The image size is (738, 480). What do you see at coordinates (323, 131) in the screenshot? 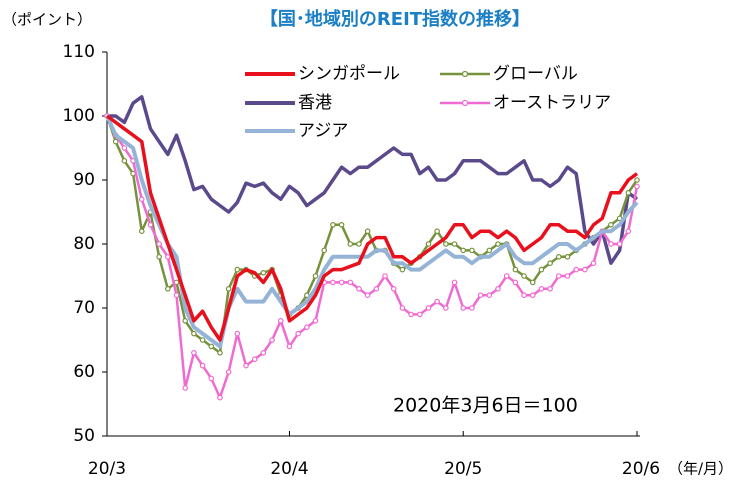
I see `legend-label: アジア` at bounding box center [323, 131].